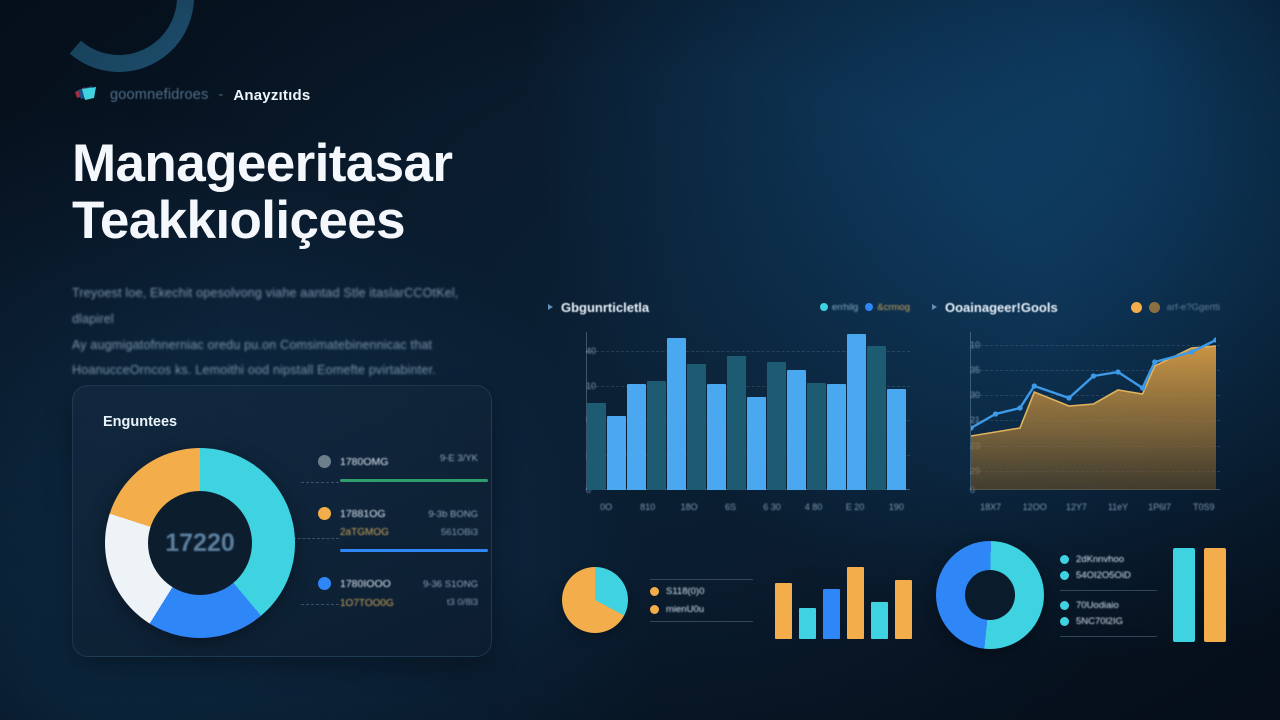 The height and width of the screenshot is (720, 1280). What do you see at coordinates (1199, 595) in the screenshot?
I see `summary-bar-chart` at bounding box center [1199, 595].